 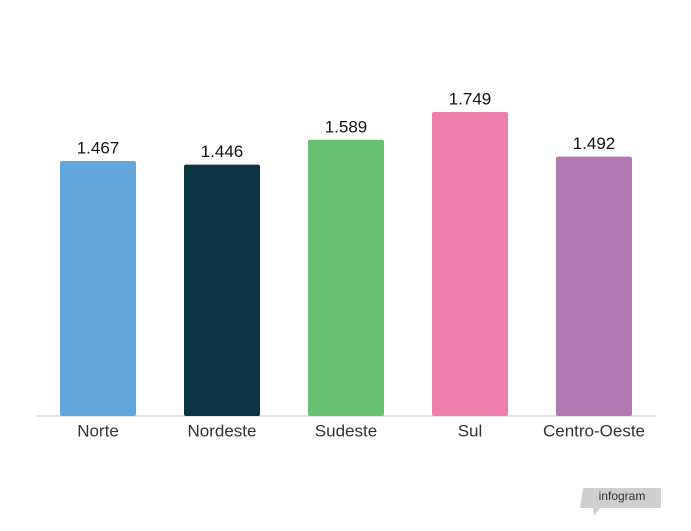 What do you see at coordinates (622, 496) in the screenshot?
I see `logo-text: infogram` at bounding box center [622, 496].